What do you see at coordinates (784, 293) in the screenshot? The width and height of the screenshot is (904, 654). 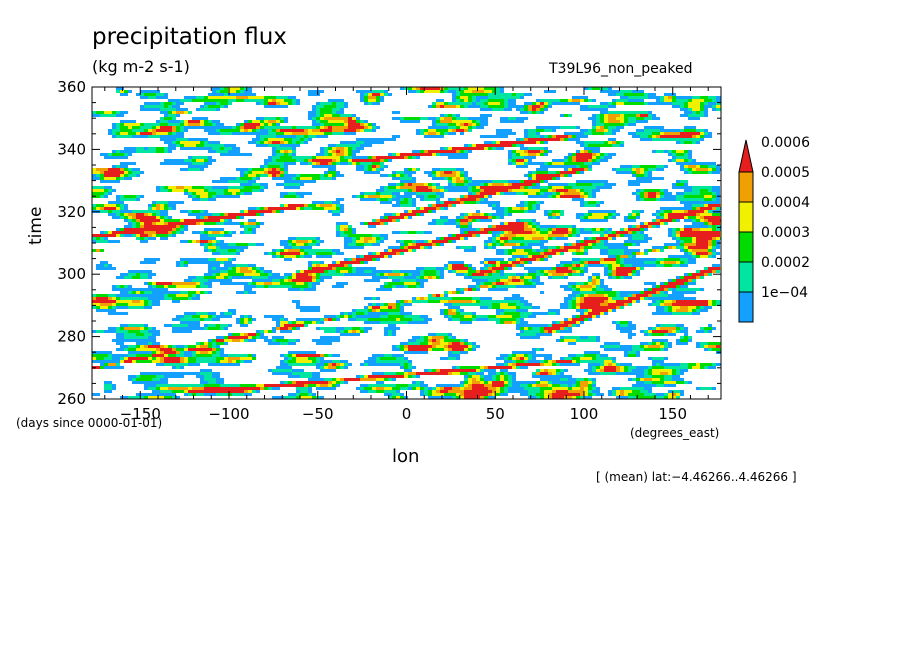 I see `colorbar-label: 1e−04` at bounding box center [784, 293].